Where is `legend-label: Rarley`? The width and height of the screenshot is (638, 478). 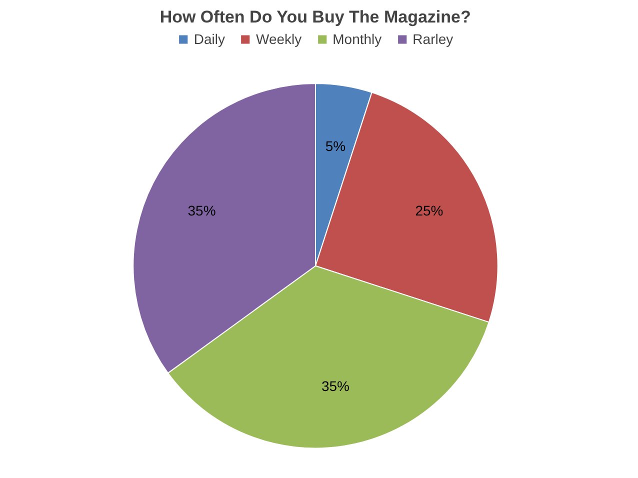 legend-label: Rarley is located at coordinates (433, 39).